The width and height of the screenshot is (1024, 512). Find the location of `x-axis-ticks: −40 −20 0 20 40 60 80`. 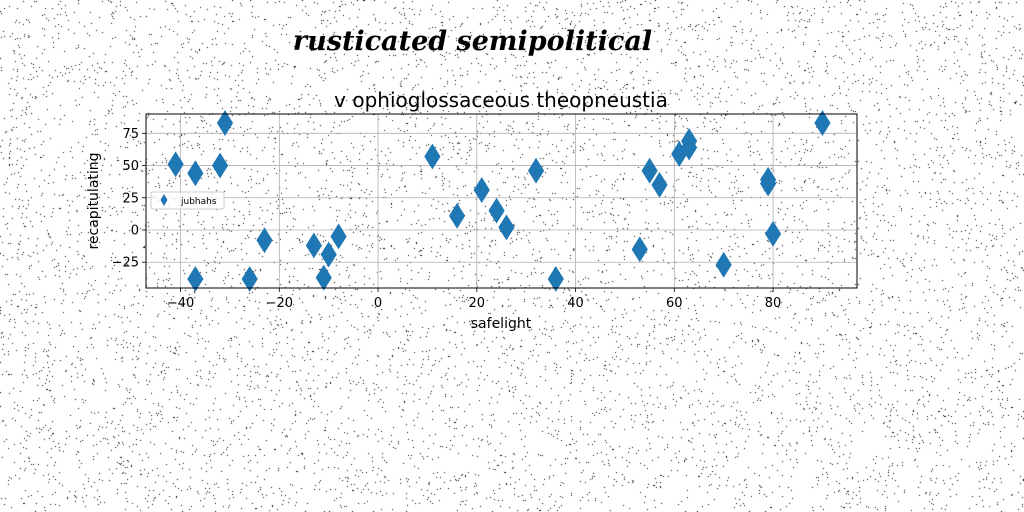

x-axis-ticks: −40 −20 0 20 40 60 80 is located at coordinates (474, 299).